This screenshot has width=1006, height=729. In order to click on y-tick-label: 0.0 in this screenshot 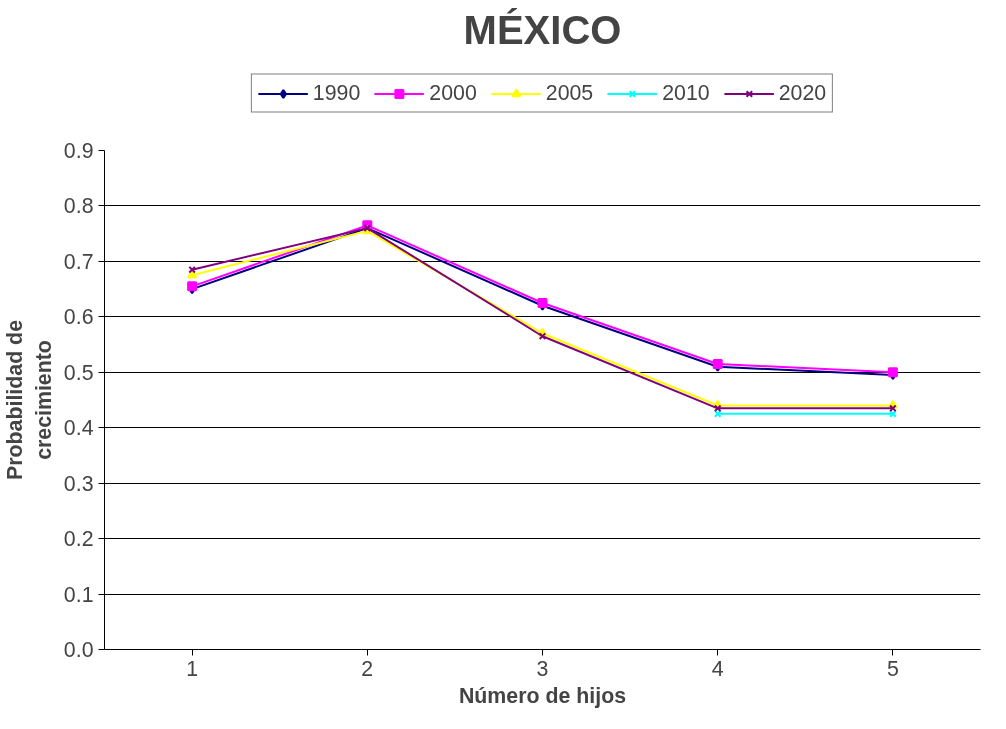, I will do `click(78, 650)`.